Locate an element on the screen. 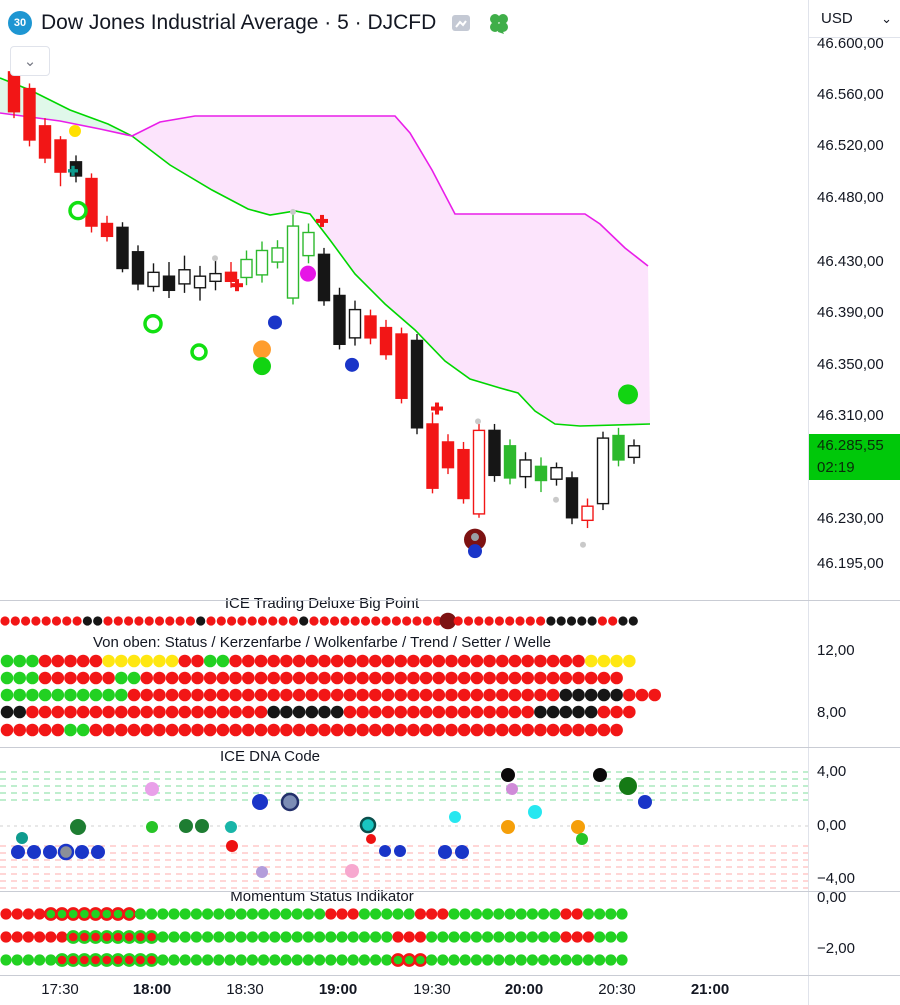 Image resolution: width=900 pixels, height=1005 pixels. time-axis-label: 20:00 is located at coordinates (524, 989).